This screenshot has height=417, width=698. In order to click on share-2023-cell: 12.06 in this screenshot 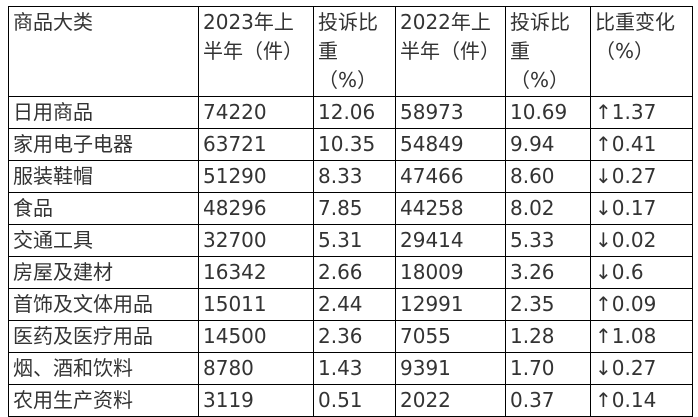, I will do `click(354, 112)`.